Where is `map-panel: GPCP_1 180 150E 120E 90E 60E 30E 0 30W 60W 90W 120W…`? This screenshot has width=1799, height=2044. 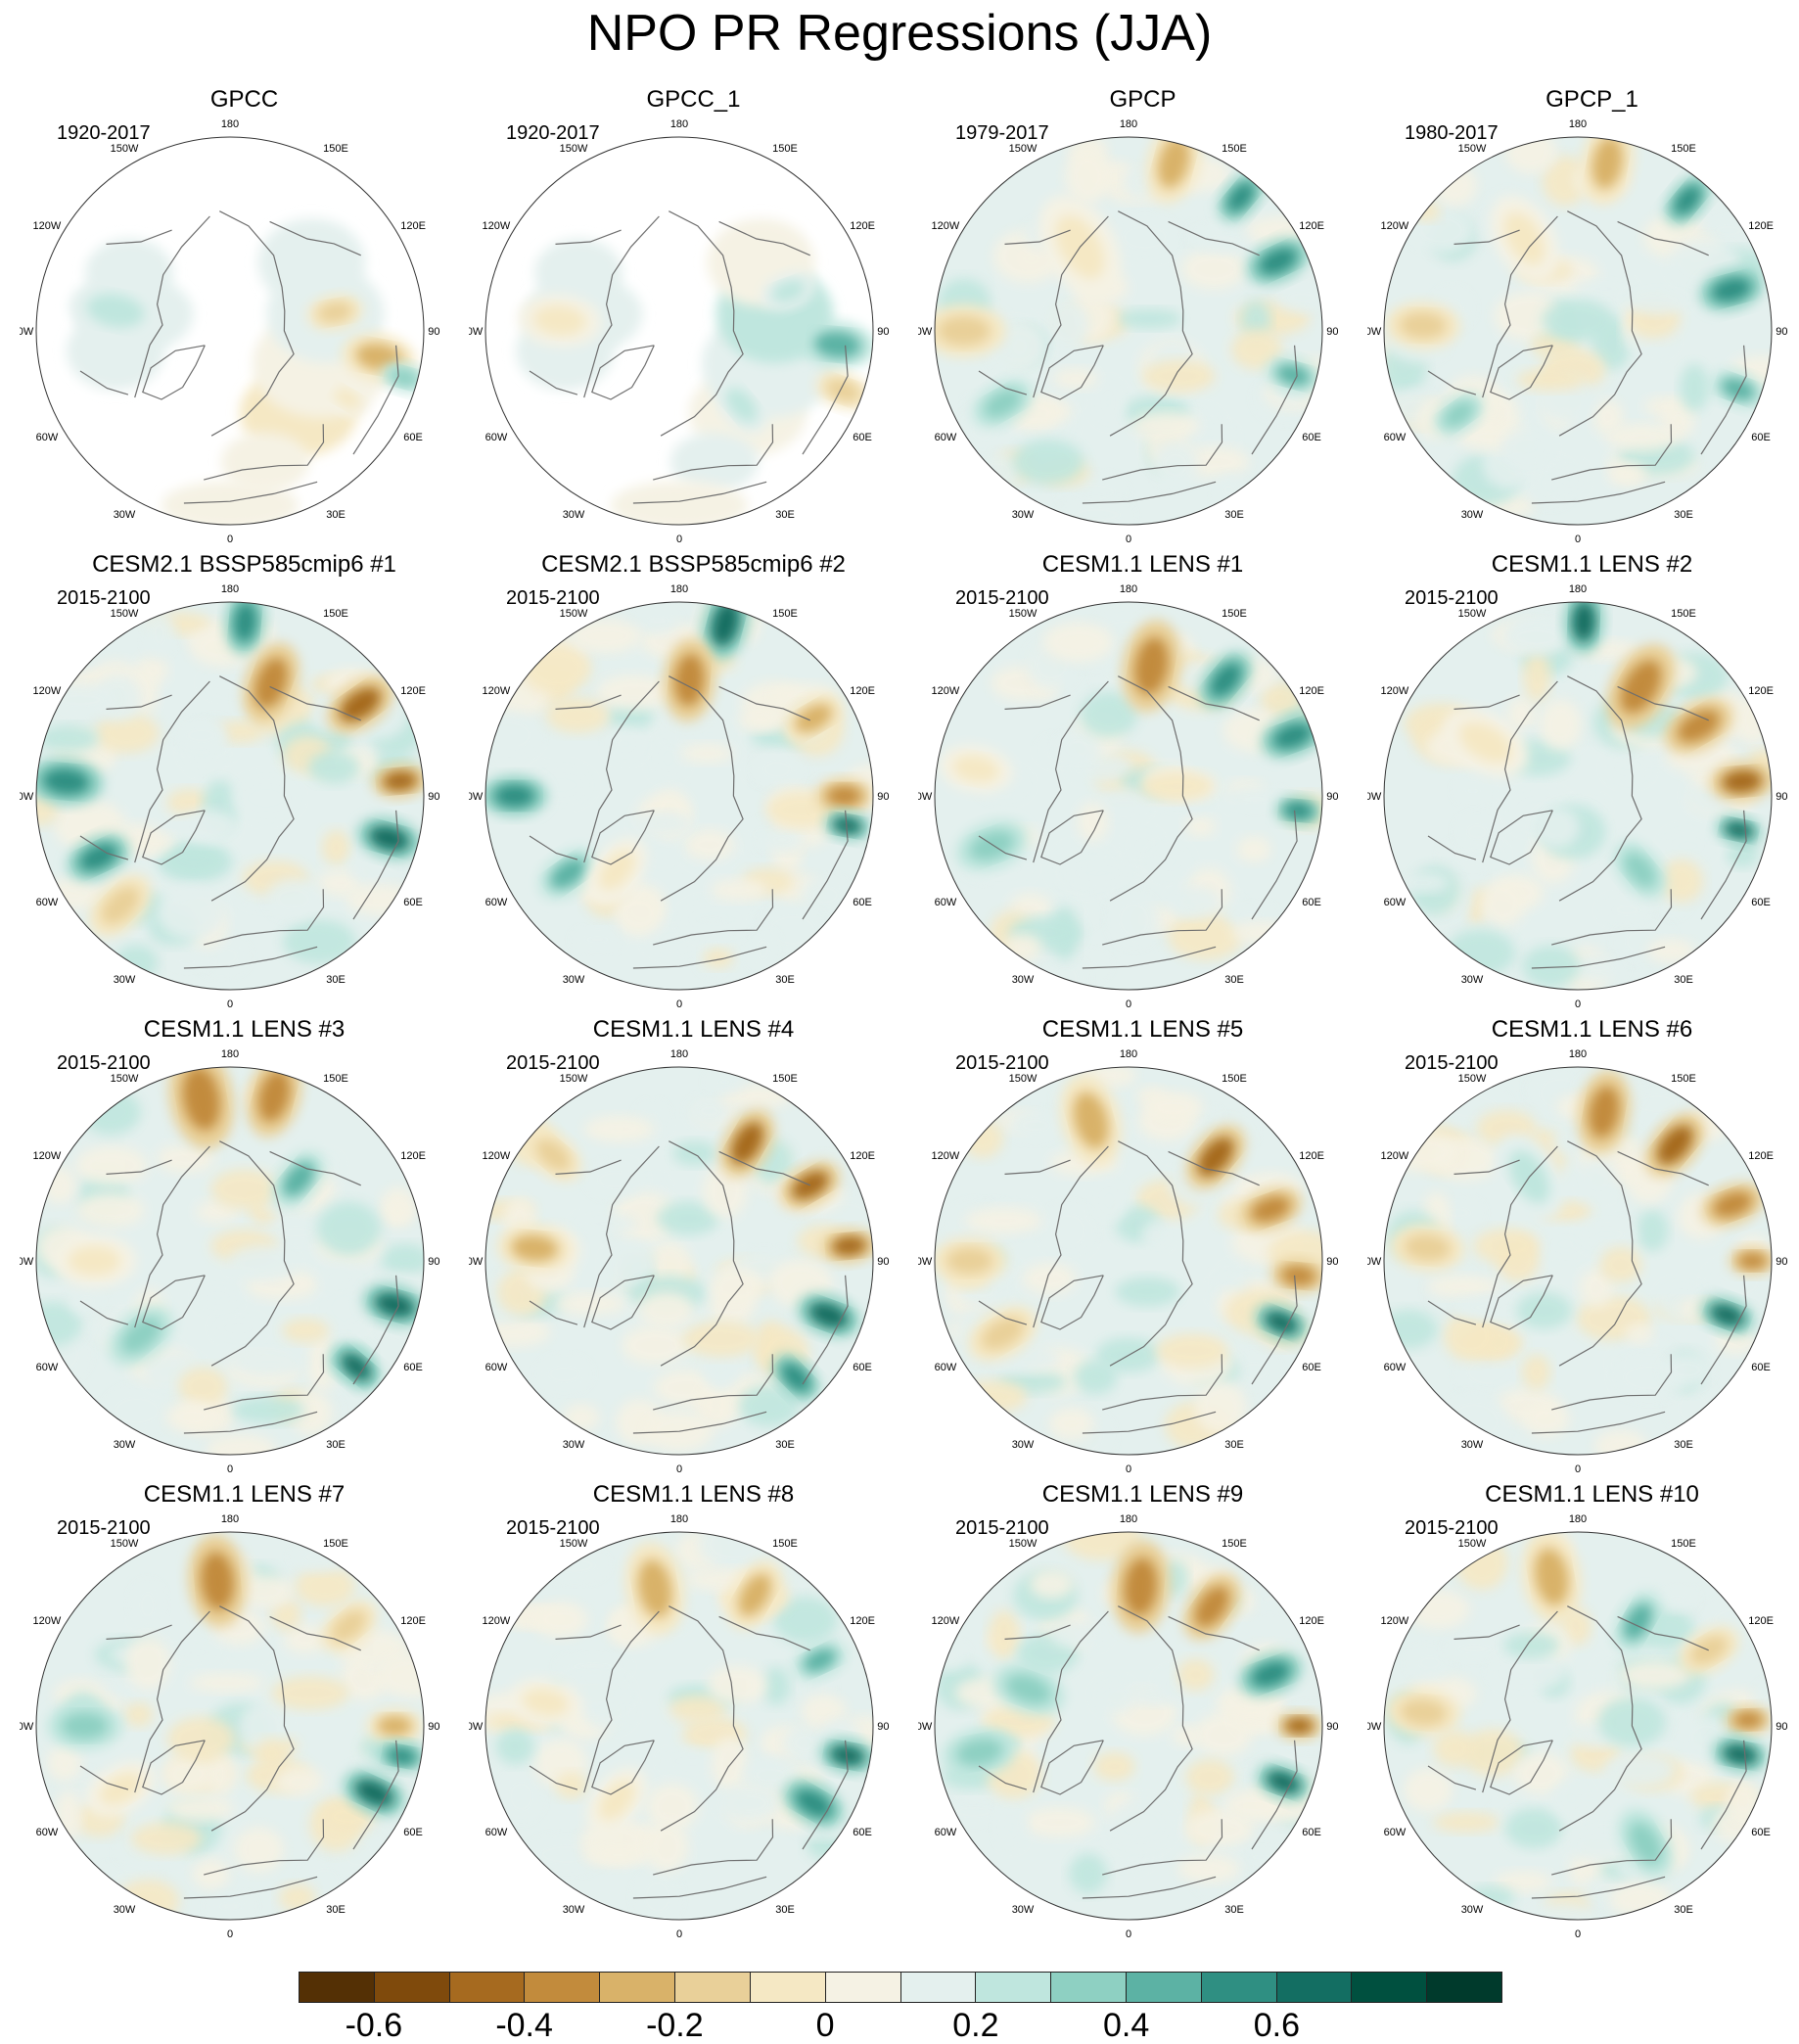
map-panel: GPCP_1 180 150E 120E 90E 60E 30E 0 30W 60W 90W 120W… is located at coordinates (1583, 318).